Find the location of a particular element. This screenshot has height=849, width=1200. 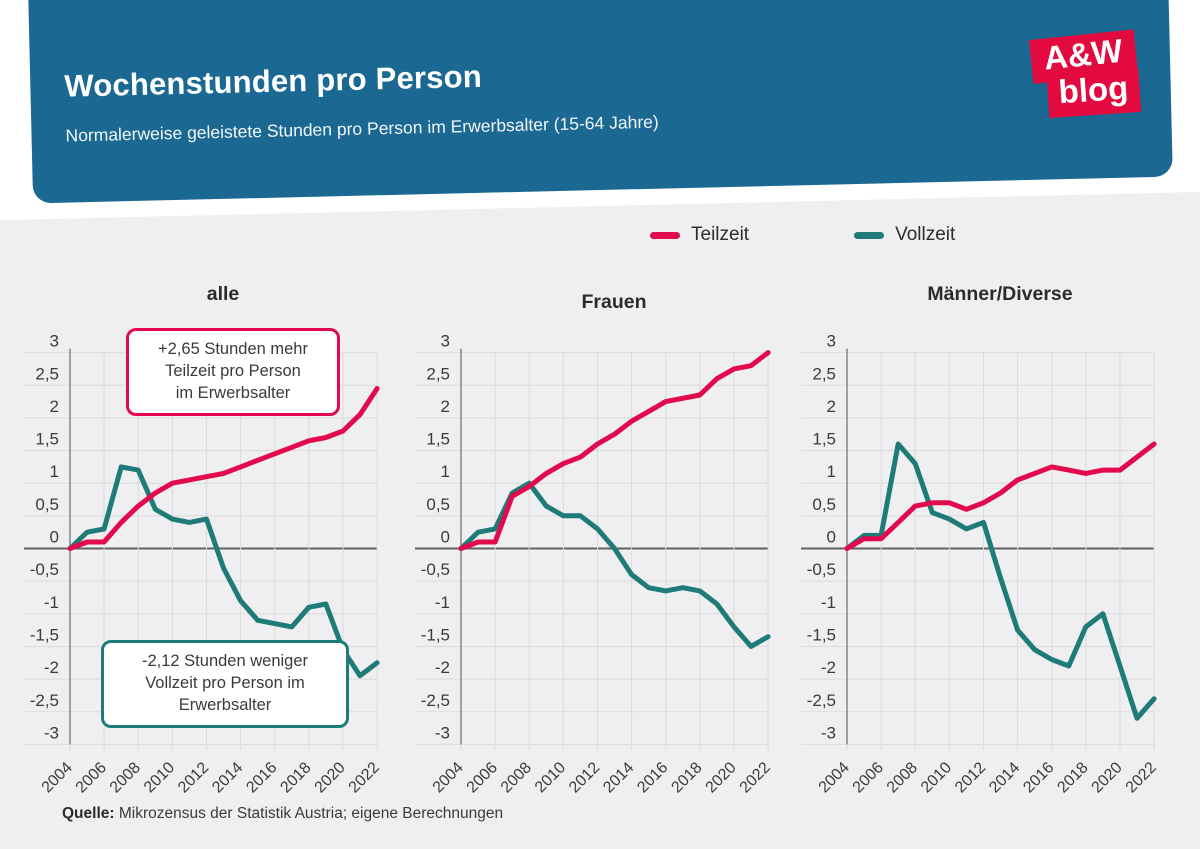

page-title: Wochenstunden pro Person is located at coordinates (273, 81).